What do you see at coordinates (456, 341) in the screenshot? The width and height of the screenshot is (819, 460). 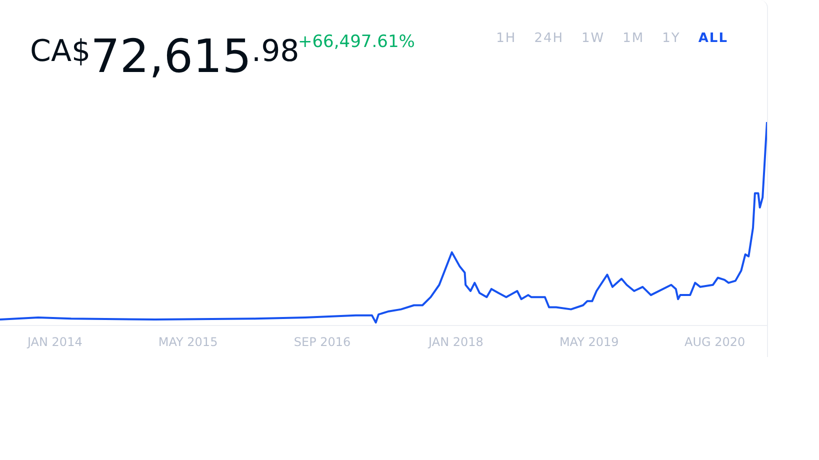 I see `x-tick-label: JAN 2018` at bounding box center [456, 341].